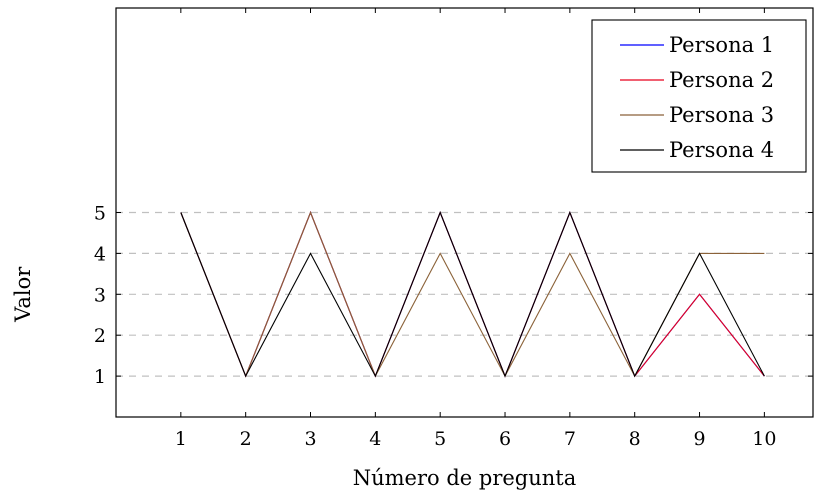 Image resolution: width=817 pixels, height=498 pixels. I want to click on y-tick-label-4: 4, so click(100, 254).